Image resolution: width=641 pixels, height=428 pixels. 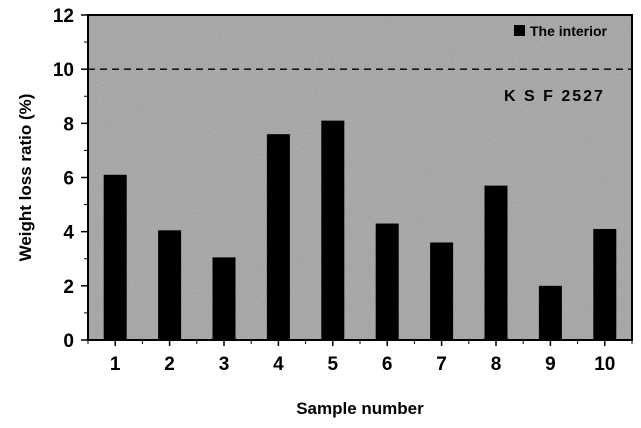 I want to click on x-tick-label: 4, so click(x=278, y=364).